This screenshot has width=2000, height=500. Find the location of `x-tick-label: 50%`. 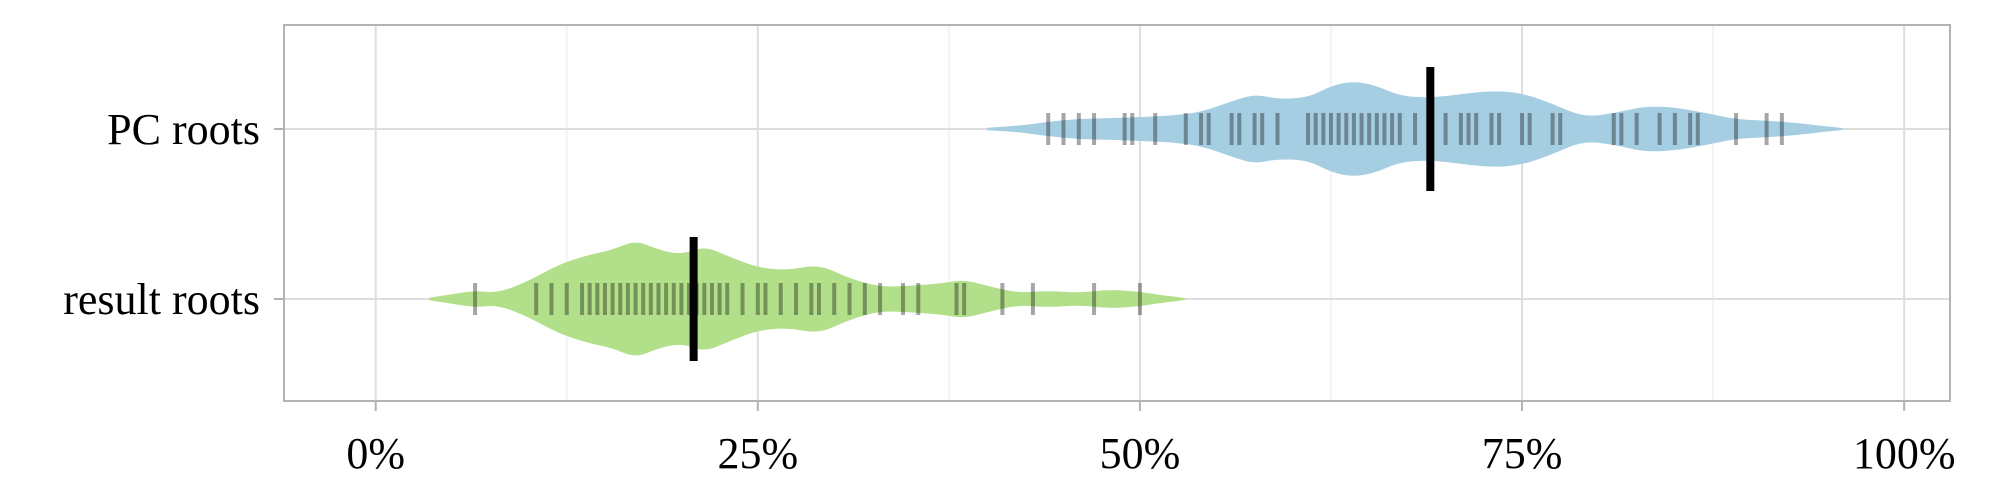

x-tick-label: 50% is located at coordinates (1140, 453).